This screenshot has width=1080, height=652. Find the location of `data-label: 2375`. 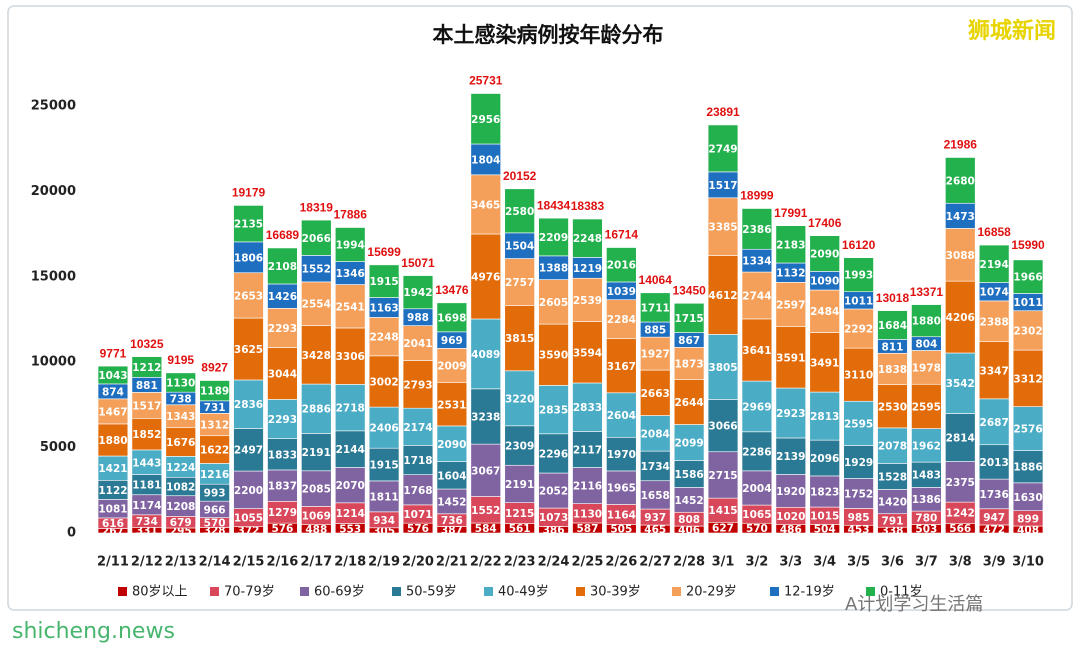

data-label: 2375 is located at coordinates (960, 483).